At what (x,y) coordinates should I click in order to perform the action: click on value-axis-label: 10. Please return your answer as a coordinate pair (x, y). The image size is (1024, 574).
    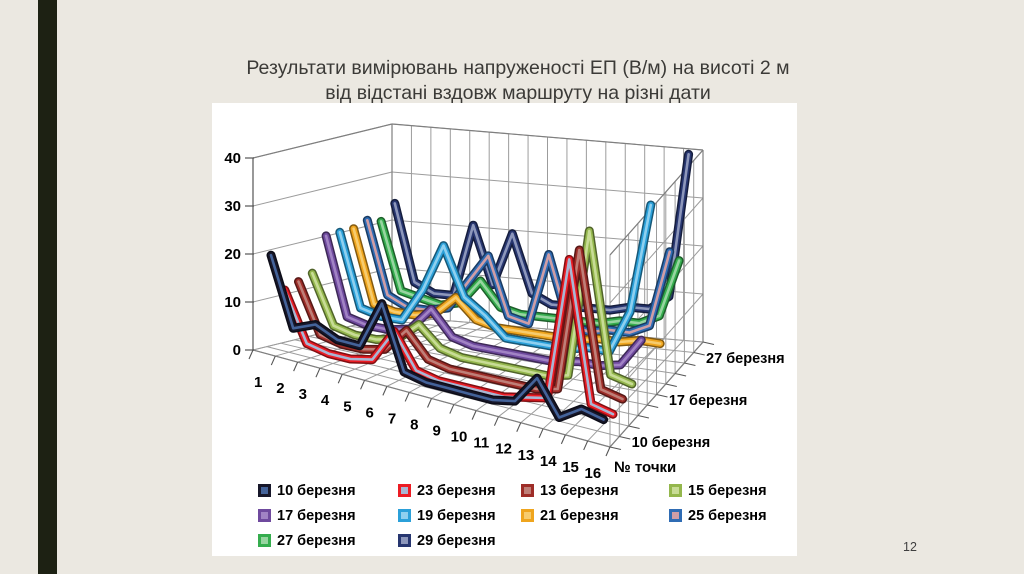
    Looking at the image, I should click on (232, 302).